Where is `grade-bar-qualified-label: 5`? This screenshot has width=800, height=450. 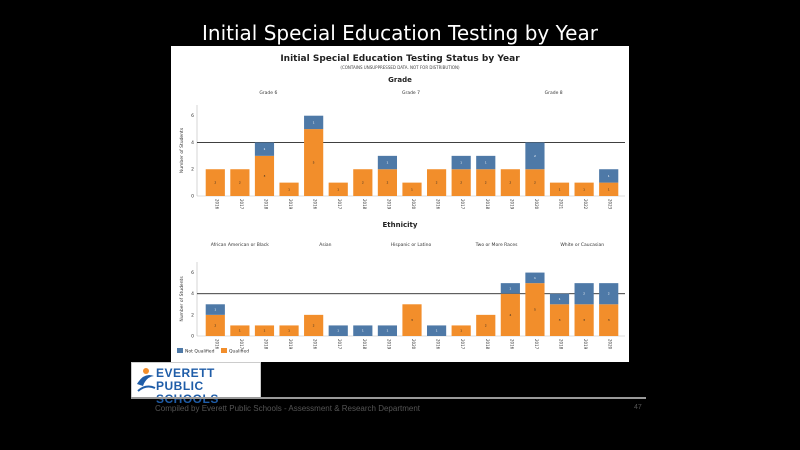
grade-bar-qualified-label: 5 is located at coordinates (314, 163).